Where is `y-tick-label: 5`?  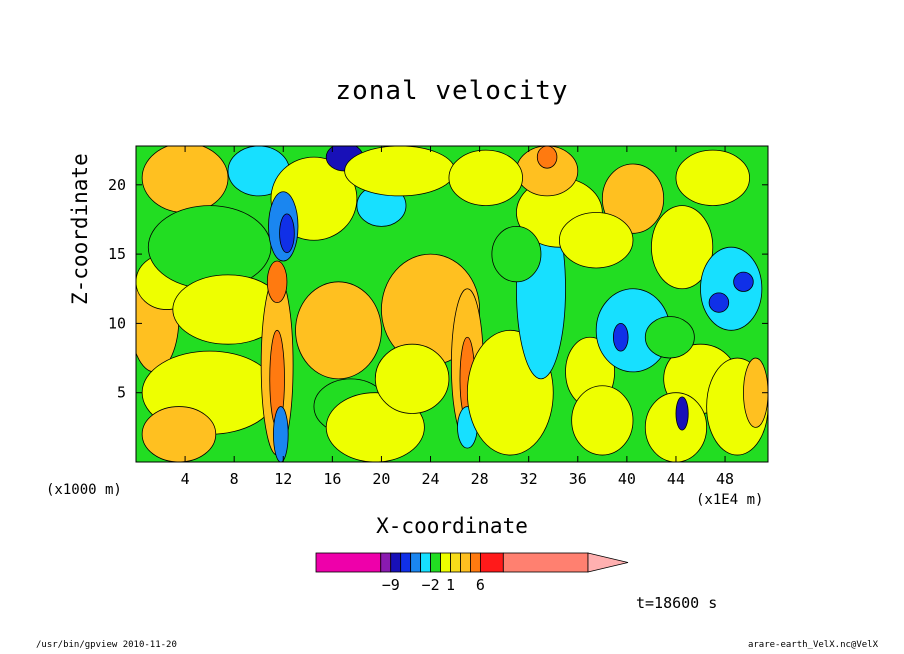
y-tick-label: 5 is located at coordinates (121, 393).